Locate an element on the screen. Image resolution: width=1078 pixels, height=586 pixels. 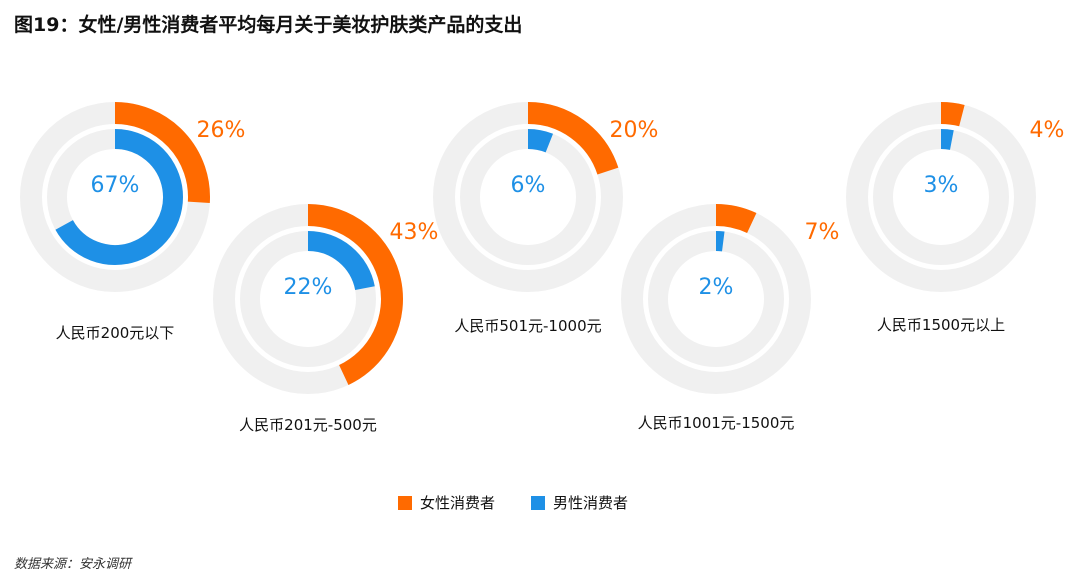
female-value-label-4: 7% is located at coordinates (822, 232).